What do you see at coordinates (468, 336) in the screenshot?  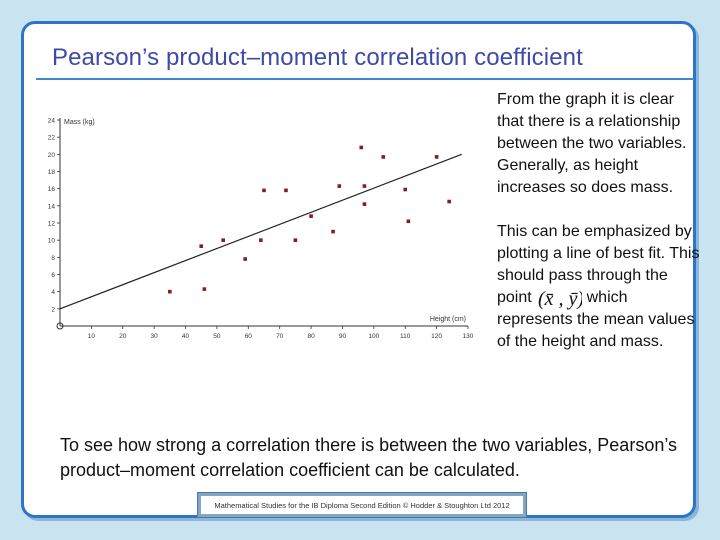 I see `x-tick-label: 130` at bounding box center [468, 336].